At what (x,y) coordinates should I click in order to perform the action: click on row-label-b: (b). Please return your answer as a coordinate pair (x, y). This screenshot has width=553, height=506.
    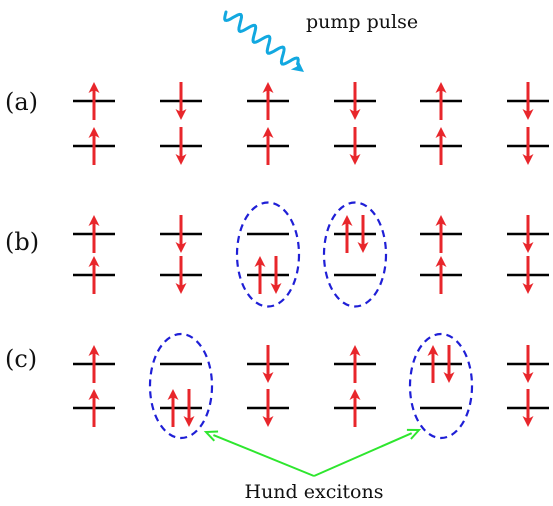
    Looking at the image, I should click on (22, 242).